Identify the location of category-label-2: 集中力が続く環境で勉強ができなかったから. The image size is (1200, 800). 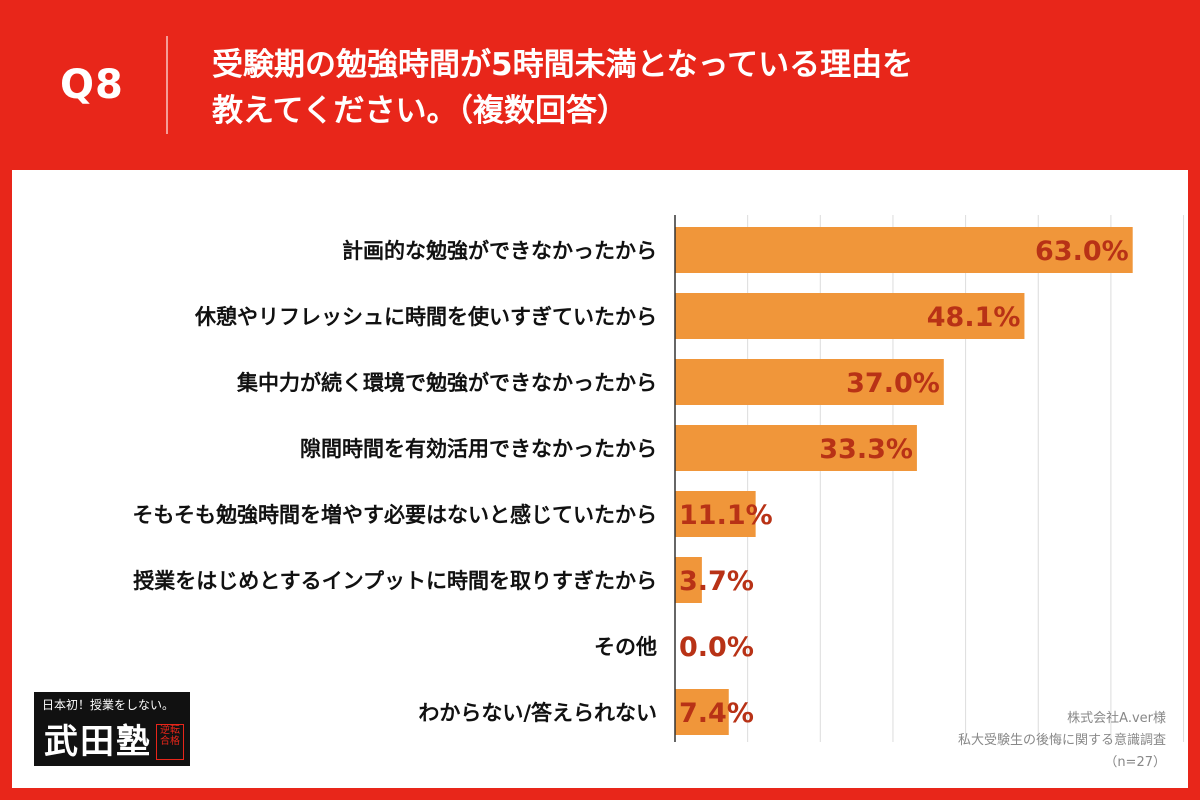
(446, 383).